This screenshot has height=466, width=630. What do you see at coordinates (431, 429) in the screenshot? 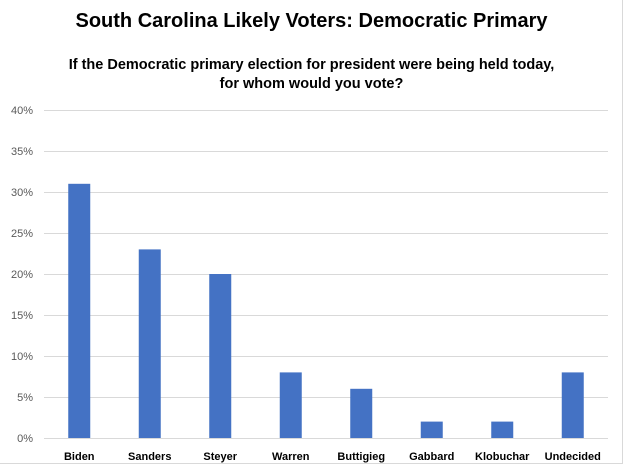
I see `bar-gabbard` at bounding box center [431, 429].